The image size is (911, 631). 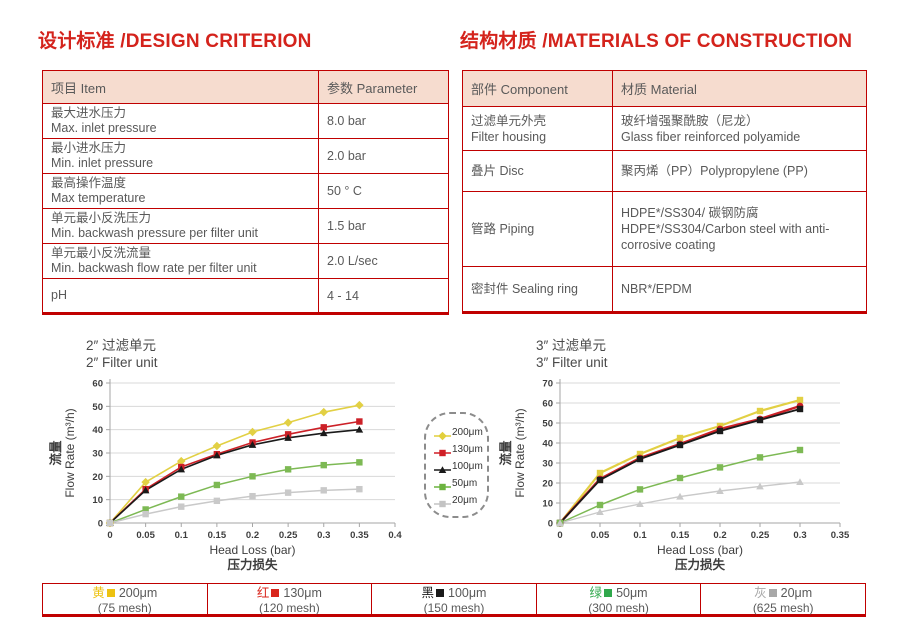 I want to click on design-table-header-row: 项目 Item 参数 Parameter, so click(x=245, y=87).